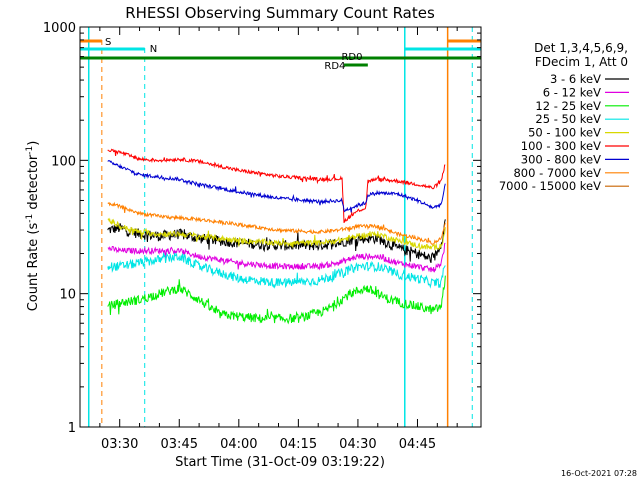 The width and height of the screenshot is (640, 480). Describe the element at coordinates (351, 57) in the screenshot. I see `flag-label: RD0` at that location.